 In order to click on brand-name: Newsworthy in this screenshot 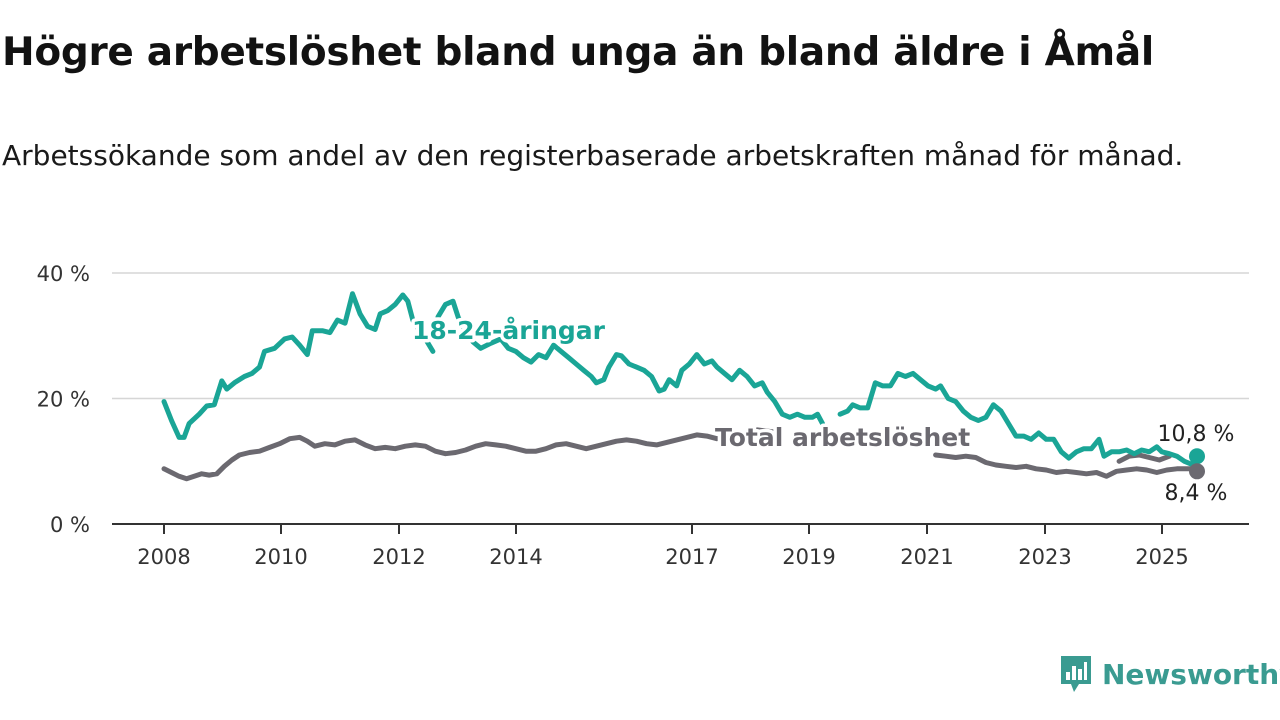, I will do `click(1191, 674)`.